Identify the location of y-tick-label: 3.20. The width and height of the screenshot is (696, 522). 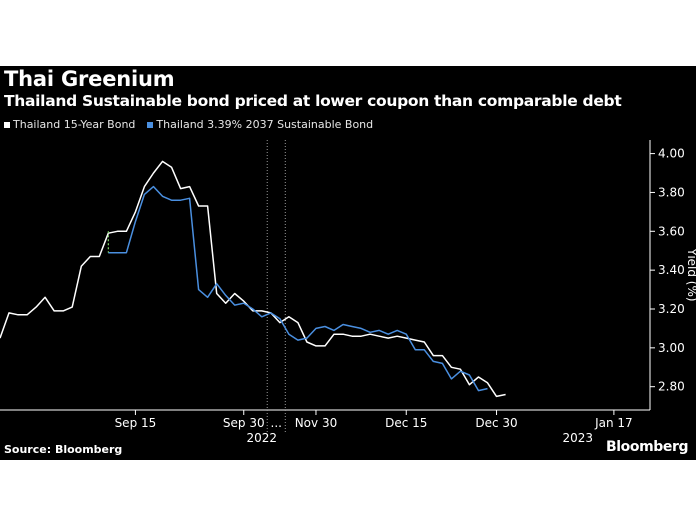
(671, 309).